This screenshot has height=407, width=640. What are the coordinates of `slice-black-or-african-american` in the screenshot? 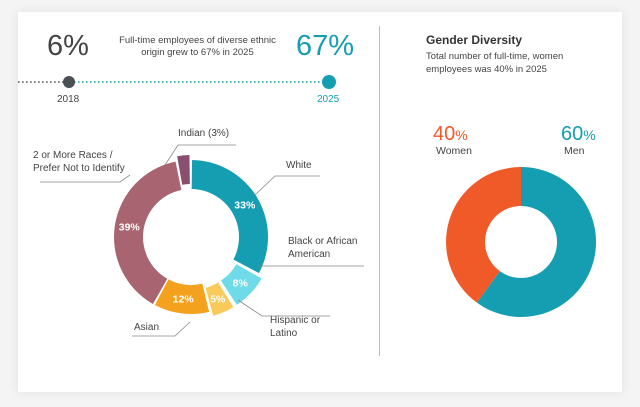 It's located at (241, 284).